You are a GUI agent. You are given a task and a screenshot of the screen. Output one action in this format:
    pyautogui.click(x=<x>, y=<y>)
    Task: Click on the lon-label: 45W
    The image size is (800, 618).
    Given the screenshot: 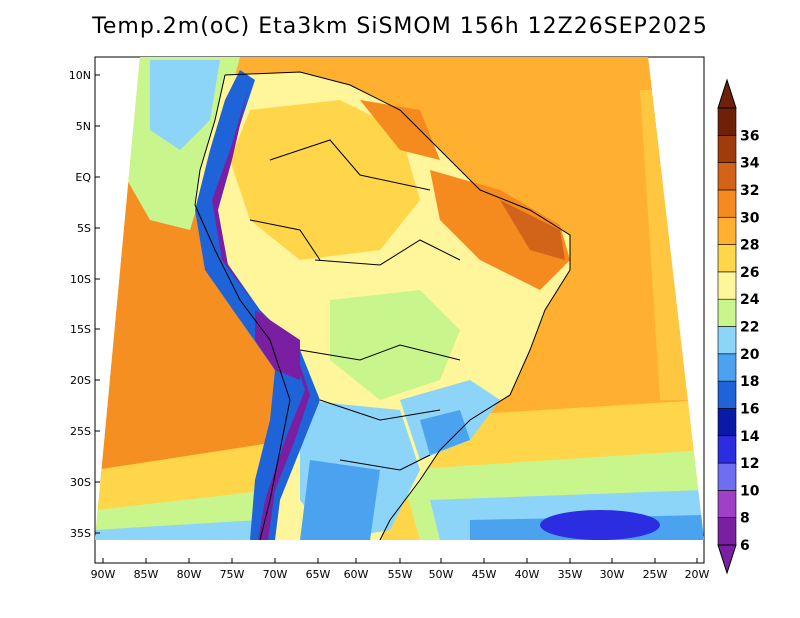 What is the action you would take?
    pyautogui.click(x=484, y=574)
    